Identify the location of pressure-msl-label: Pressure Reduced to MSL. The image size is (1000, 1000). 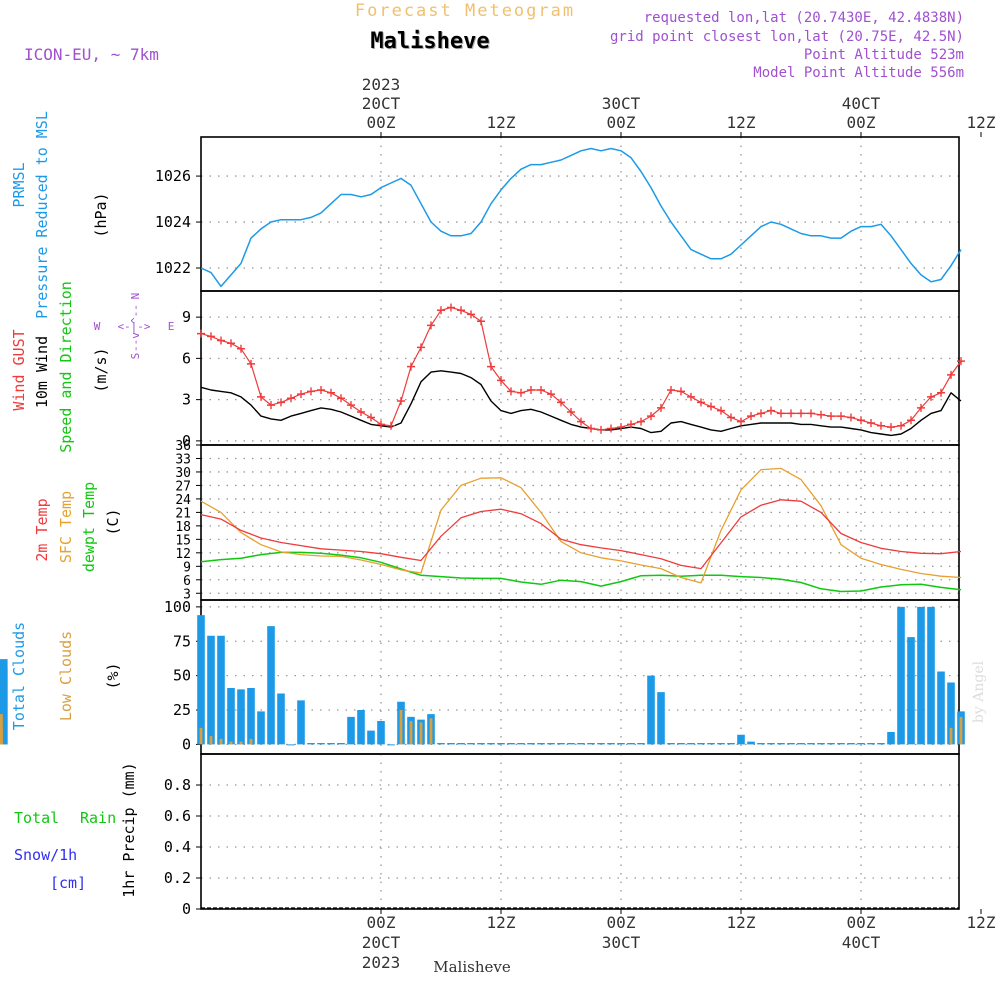
(42, 215).